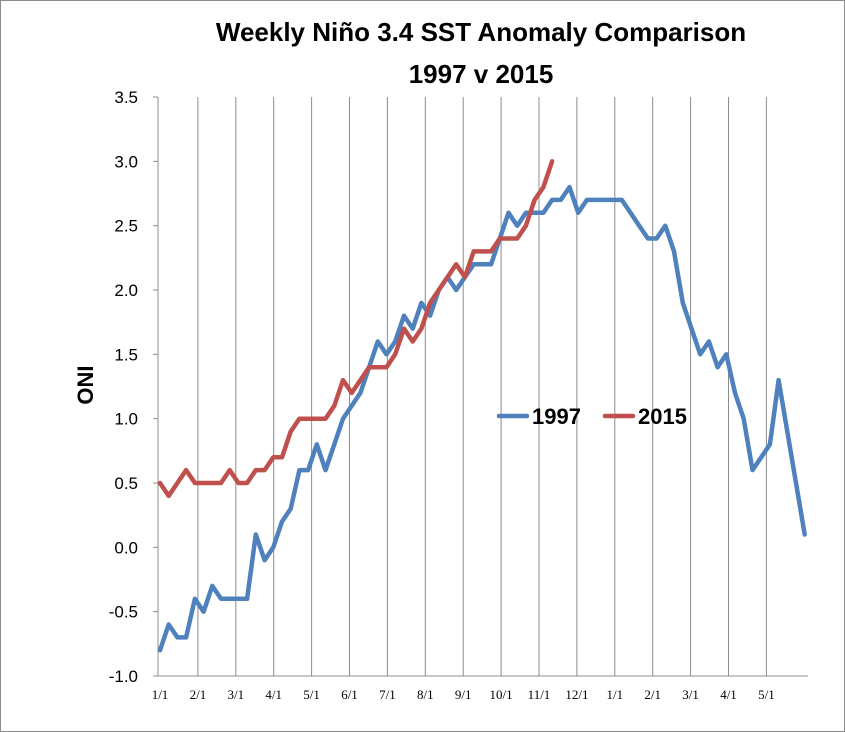  What do you see at coordinates (481, 74) in the screenshot?
I see `chart-title-line2: 1997 v 2015` at bounding box center [481, 74].